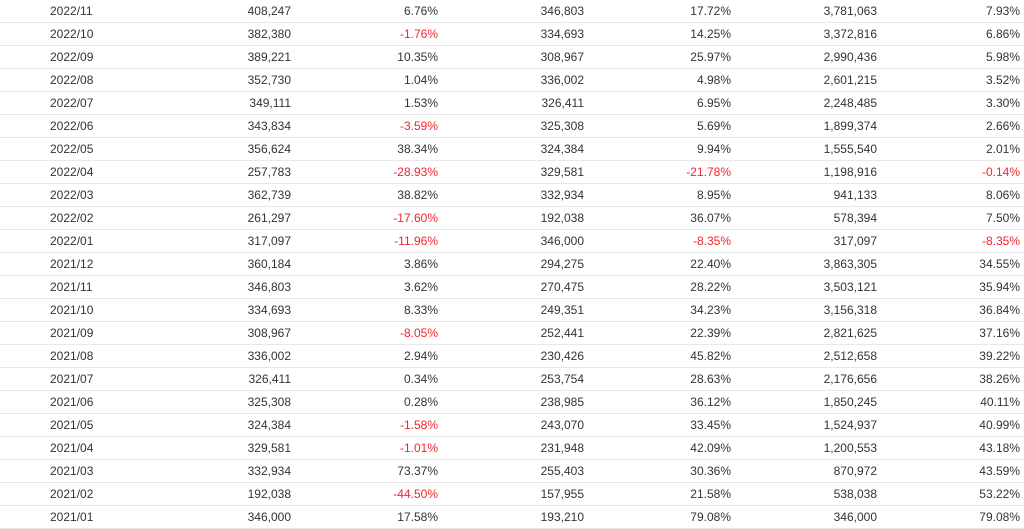 Image resolution: width=1024 pixels, height=529 pixels. Describe the element at coordinates (804, 11) in the screenshot. I see `value-cell: 3,781,063` at that location.